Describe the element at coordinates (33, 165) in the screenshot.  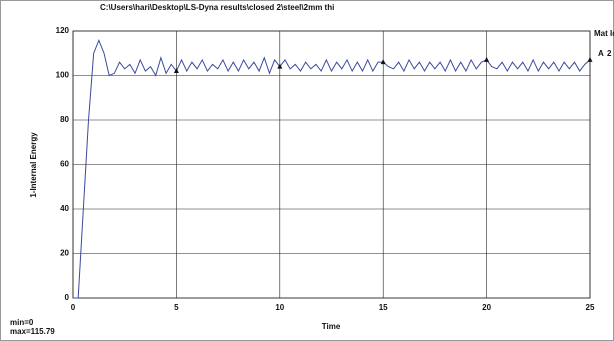
I see `y-axis-label: 1-Internal Energy` at that location.